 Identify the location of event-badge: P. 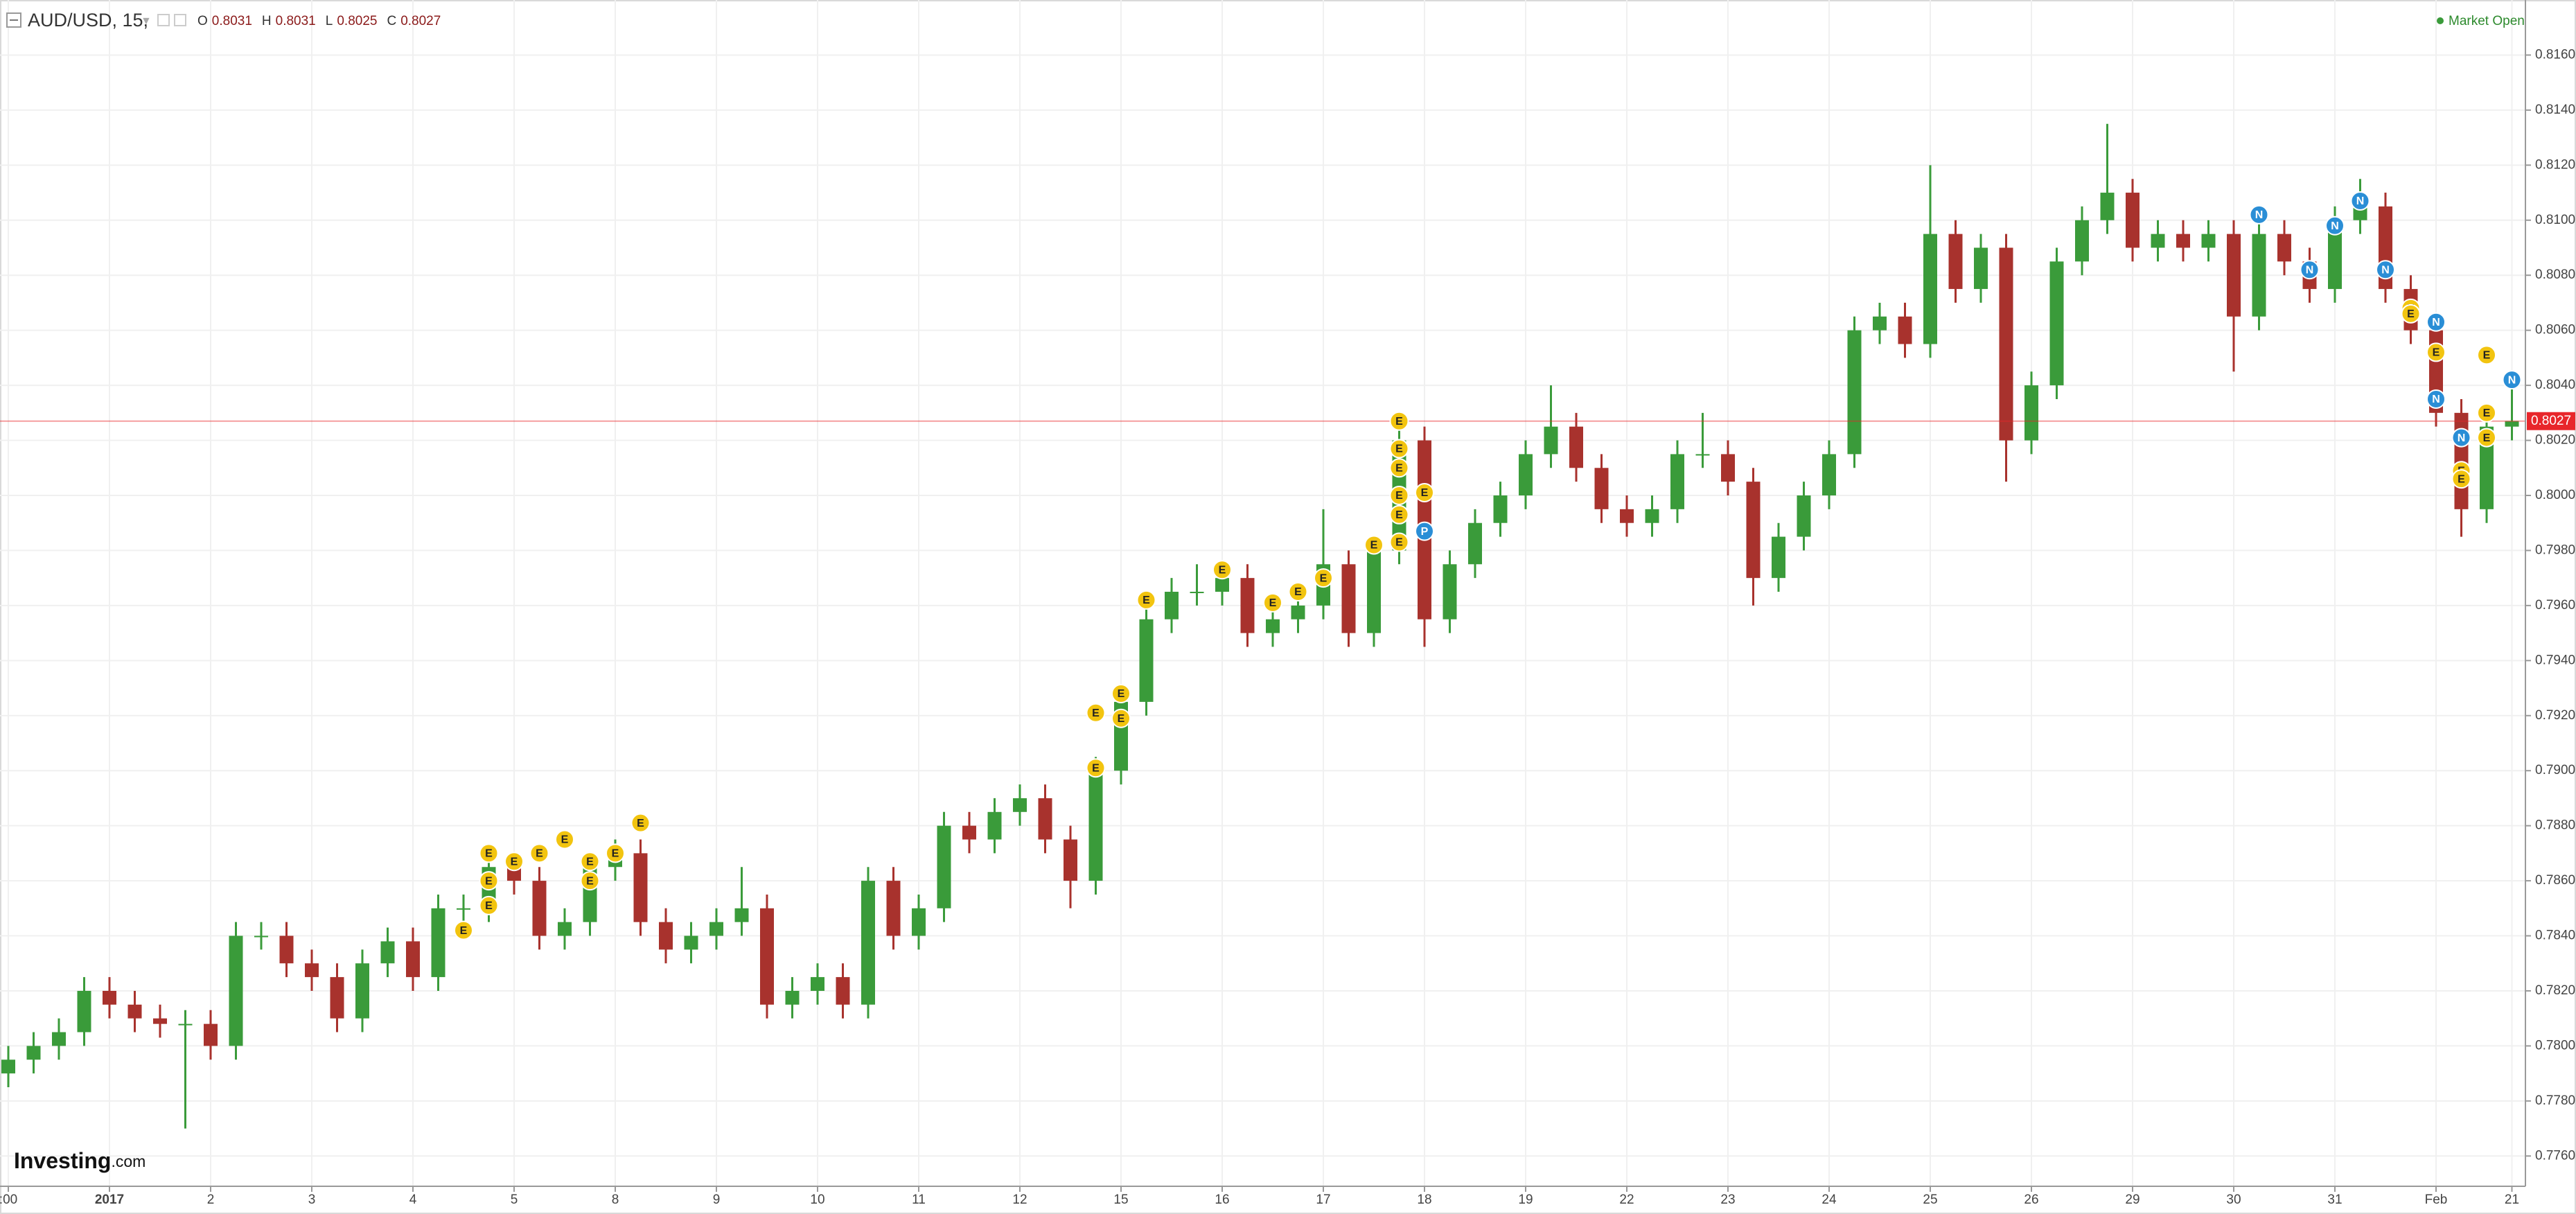
(1425, 531).